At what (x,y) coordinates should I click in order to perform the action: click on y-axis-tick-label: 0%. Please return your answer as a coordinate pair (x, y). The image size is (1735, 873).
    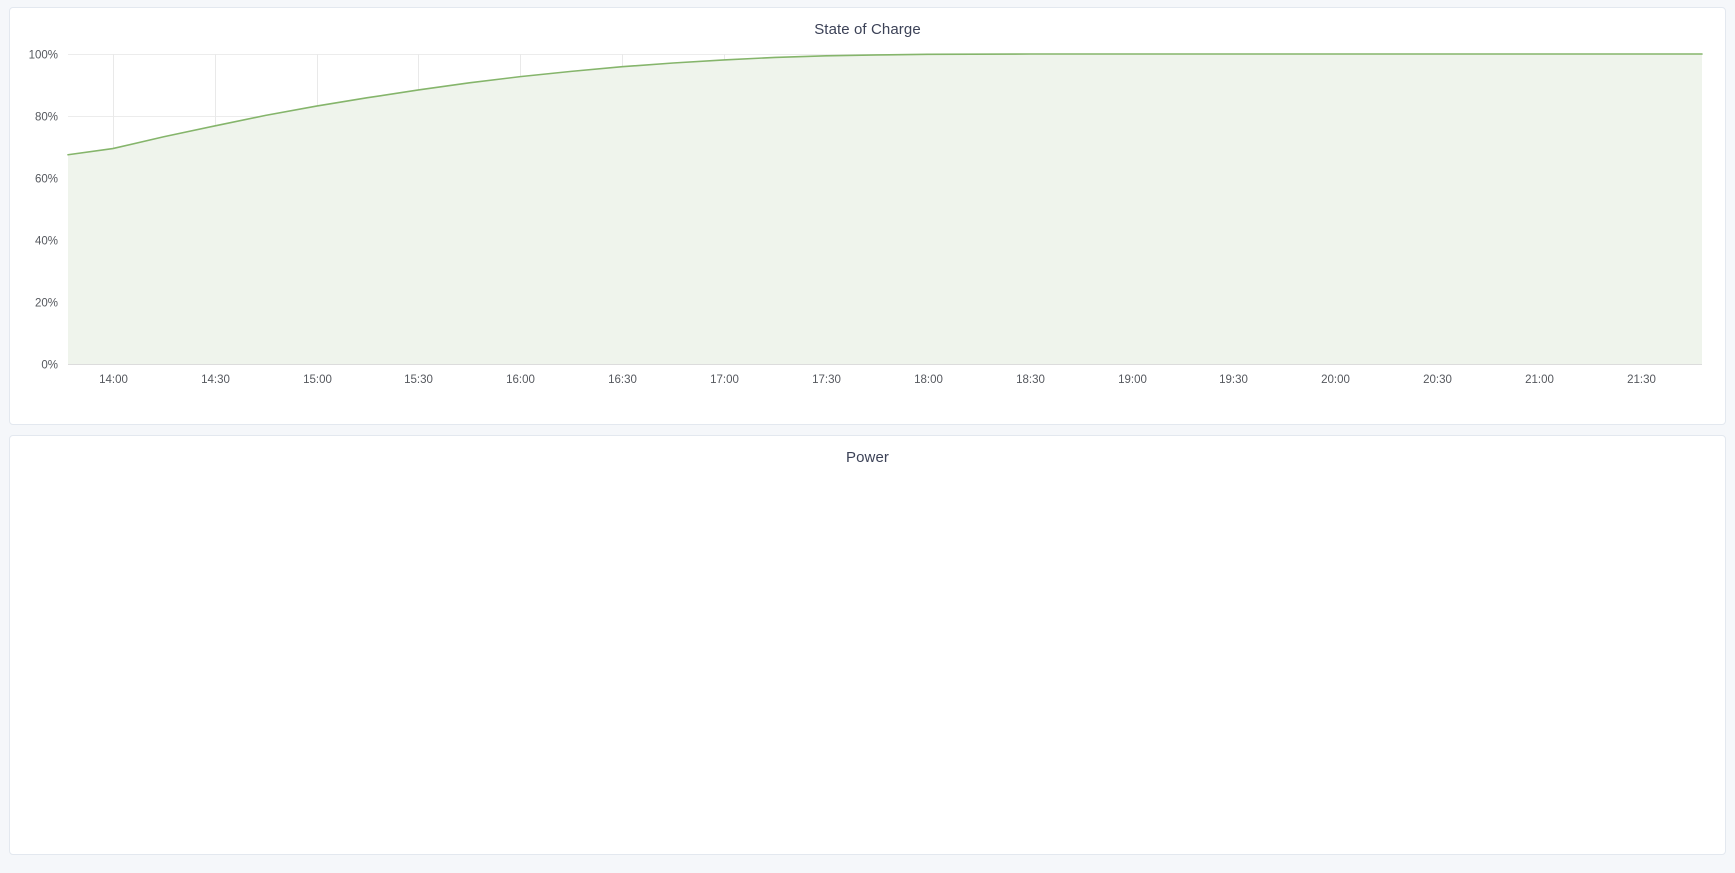
    Looking at the image, I should click on (49, 366).